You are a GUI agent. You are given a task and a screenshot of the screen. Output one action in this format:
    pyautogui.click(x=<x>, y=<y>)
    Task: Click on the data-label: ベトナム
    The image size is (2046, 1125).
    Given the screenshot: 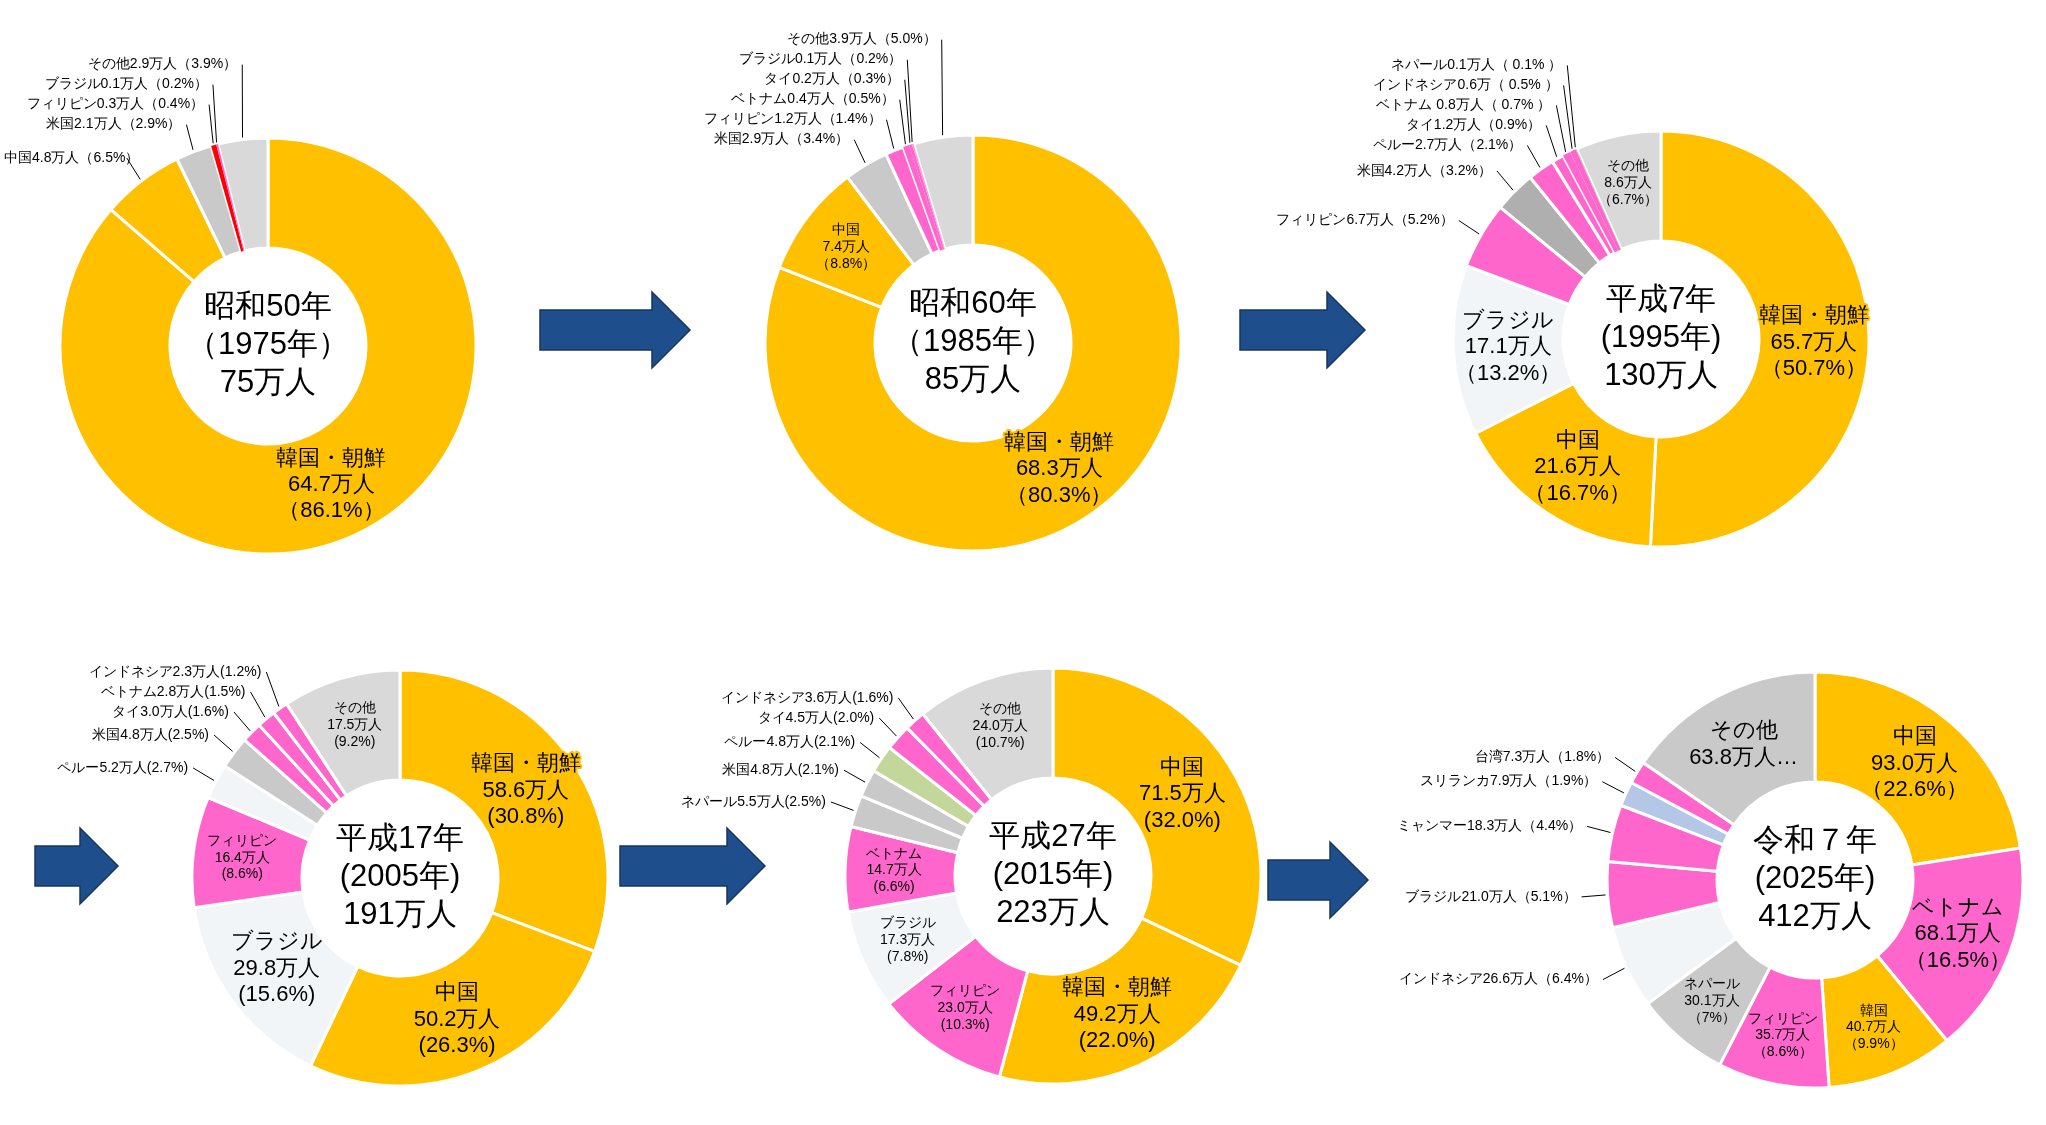 What is the action you would take?
    pyautogui.click(x=894, y=852)
    